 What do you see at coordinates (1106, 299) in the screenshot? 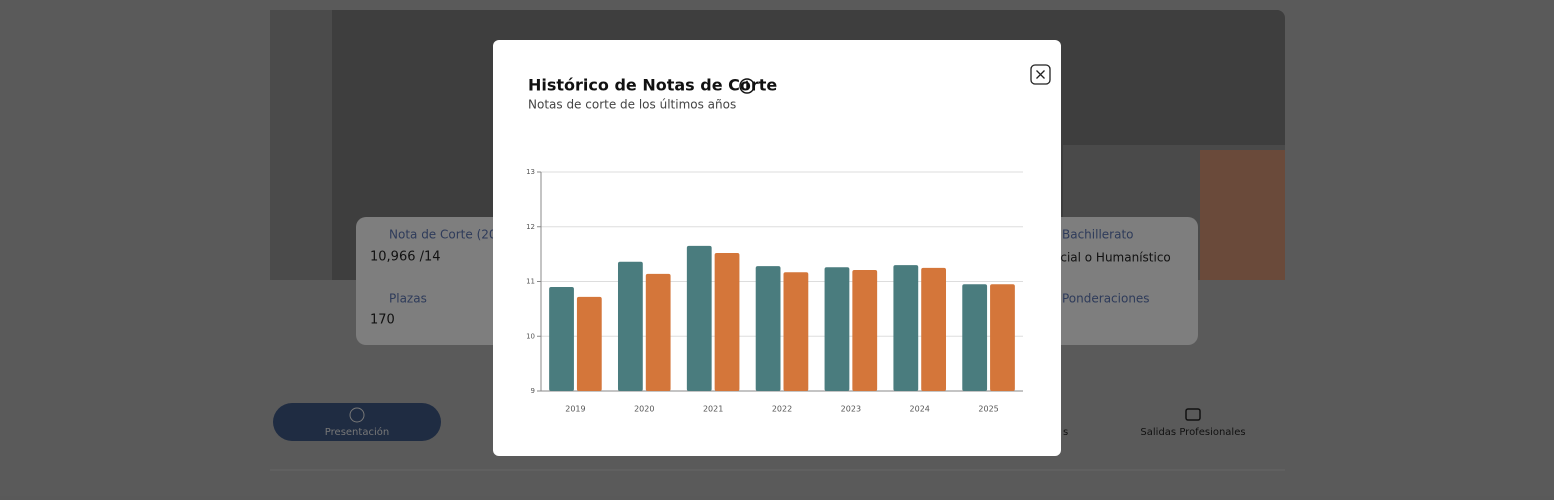
I see `card-label: Ponderaciones` at bounding box center [1106, 299].